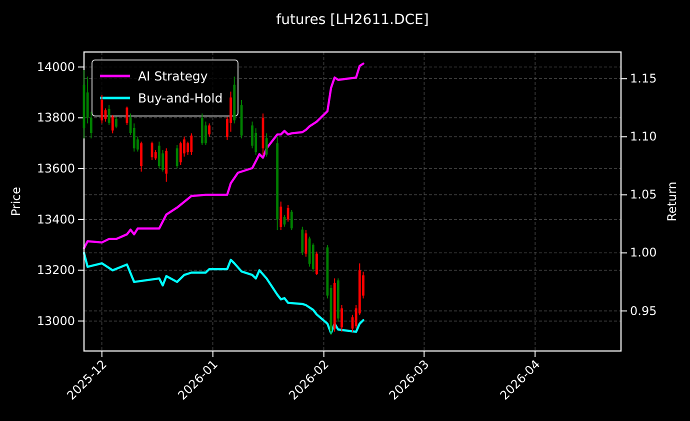  I want to click on y2-tick-label: 0.95, so click(643, 311).